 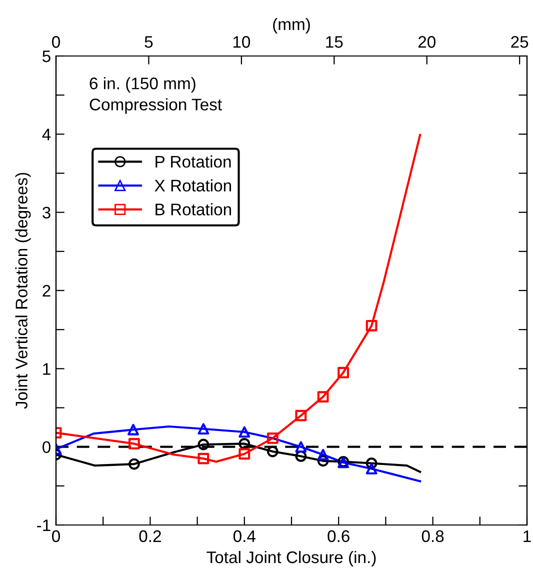 What do you see at coordinates (291, 558) in the screenshot?
I see `x-axis-title: Total Joint Closure (in.)` at bounding box center [291, 558].